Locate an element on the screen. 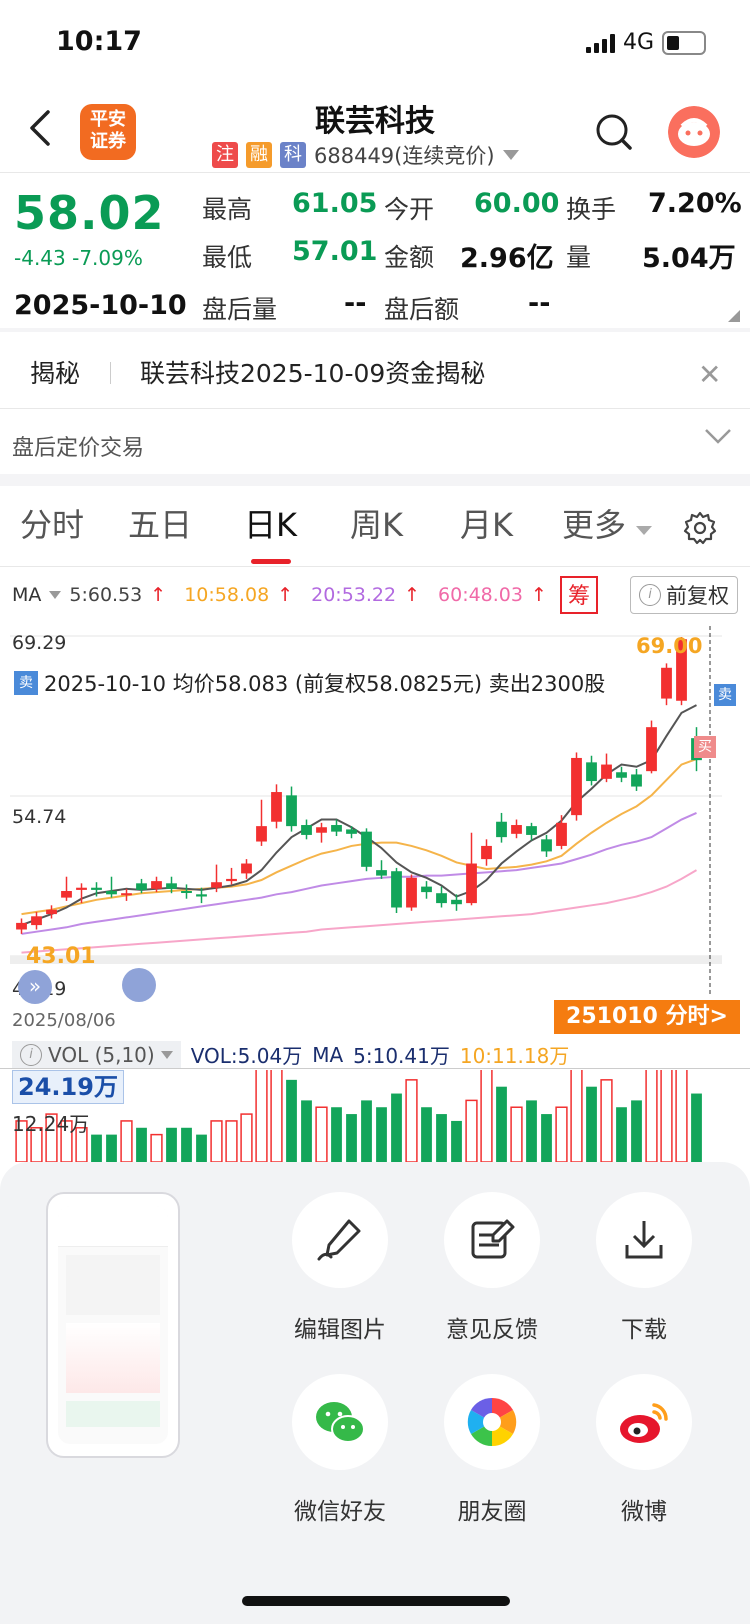  buy-marker: 买 is located at coordinates (705, 747).